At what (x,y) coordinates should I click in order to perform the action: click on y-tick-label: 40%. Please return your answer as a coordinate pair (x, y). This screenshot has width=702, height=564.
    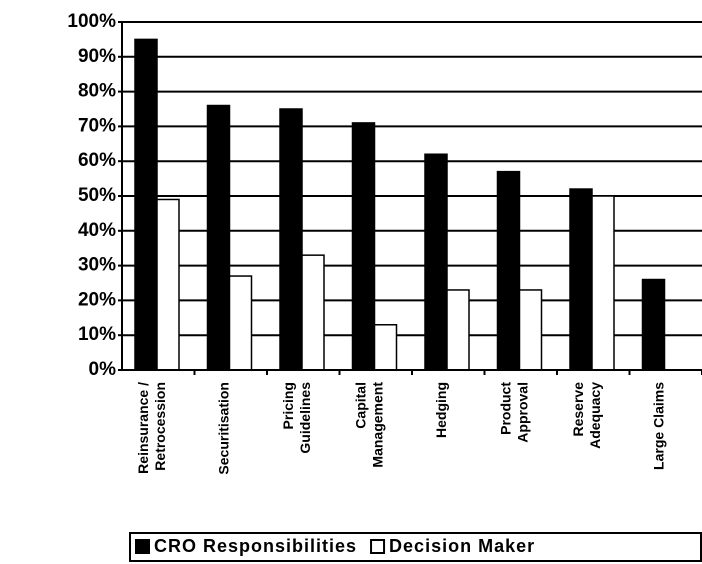
    Looking at the image, I should click on (97, 230).